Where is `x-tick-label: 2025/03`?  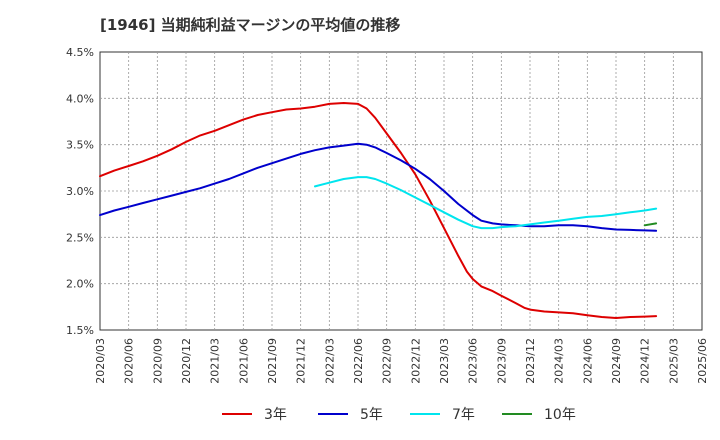
x-tick-label: 2025/03 is located at coordinates (673, 361).